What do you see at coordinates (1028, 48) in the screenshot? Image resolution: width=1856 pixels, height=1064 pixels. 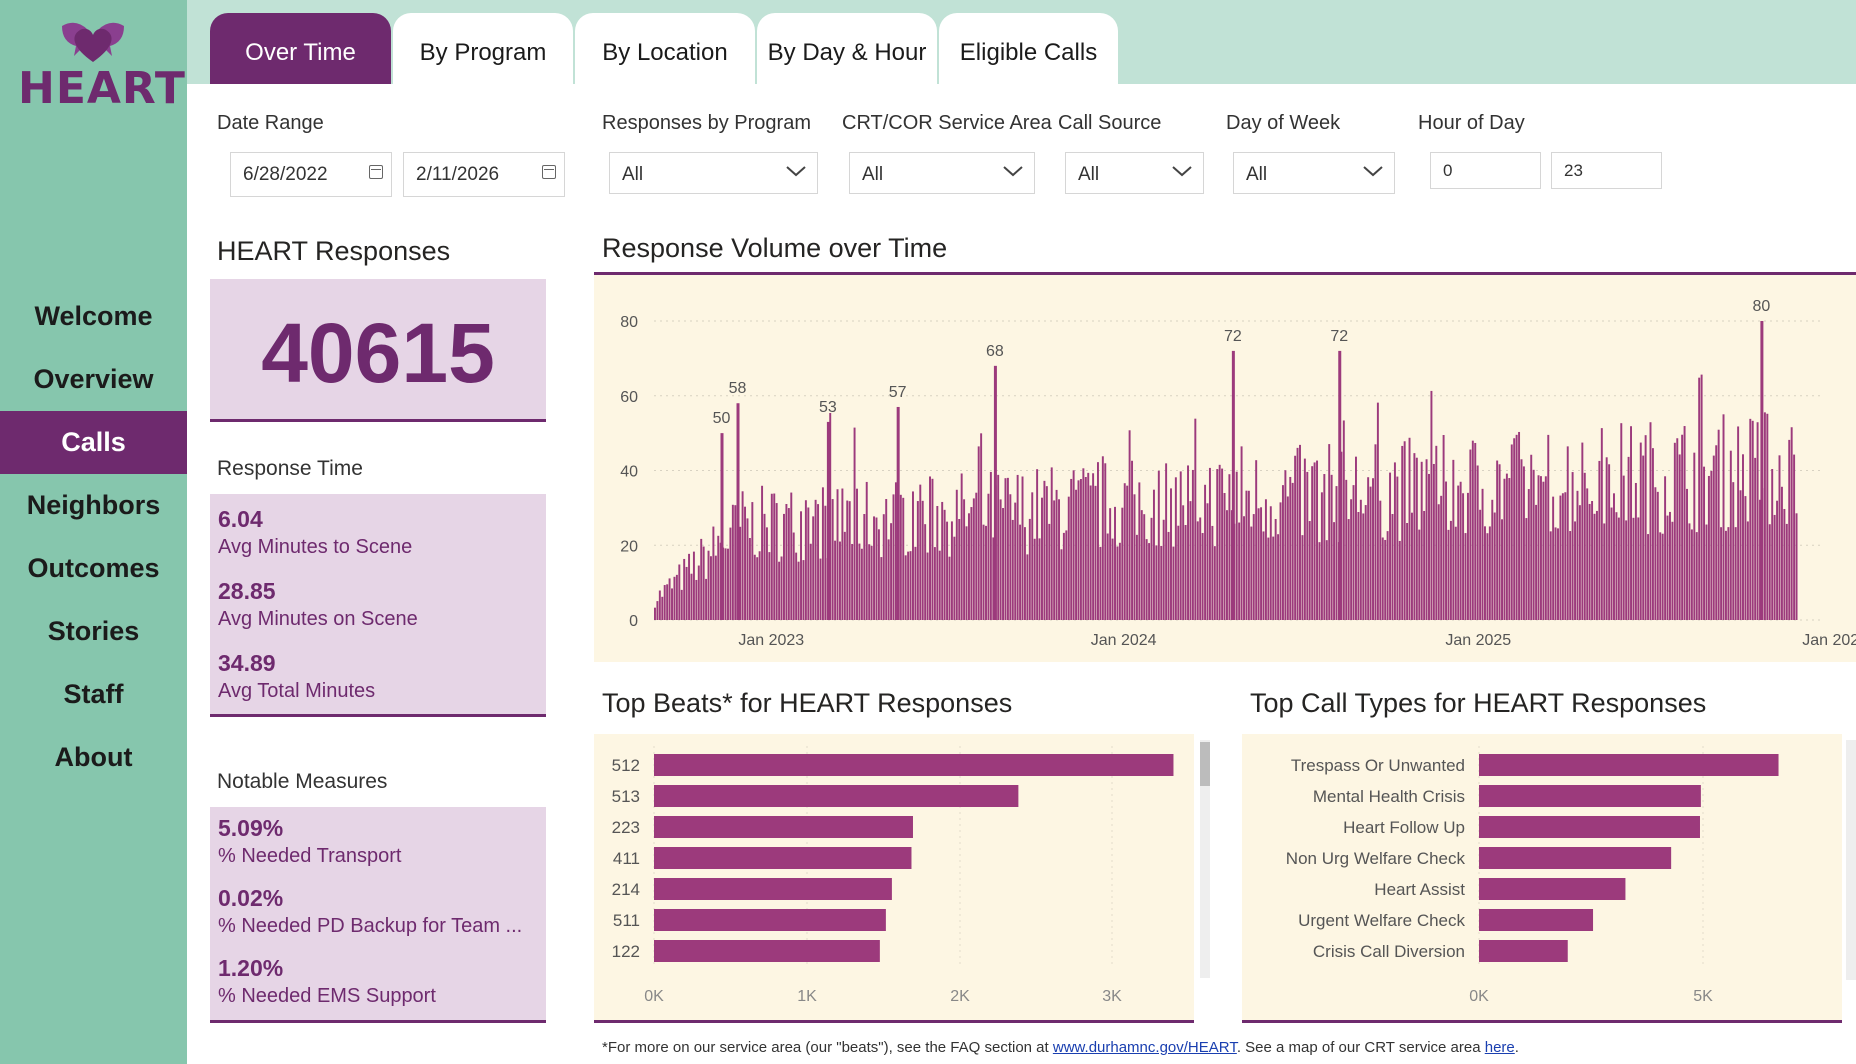 I see `tab-eligible-calls: Eligible Calls` at bounding box center [1028, 48].